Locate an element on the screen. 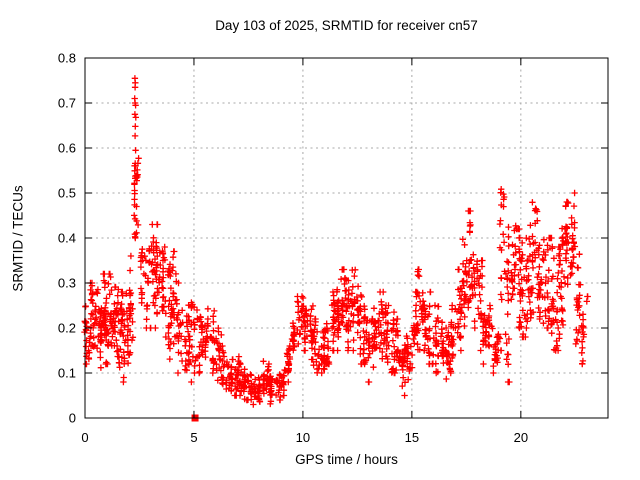 The image size is (640, 480). y-tick-label: 0.2 is located at coordinates (67, 328).